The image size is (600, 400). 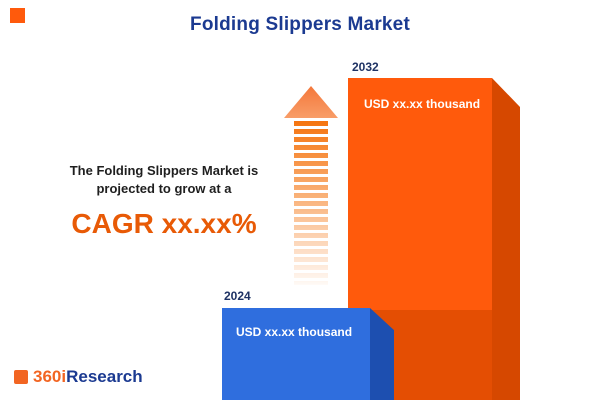 I want to click on corner-accent-square, so click(x=17, y=15).